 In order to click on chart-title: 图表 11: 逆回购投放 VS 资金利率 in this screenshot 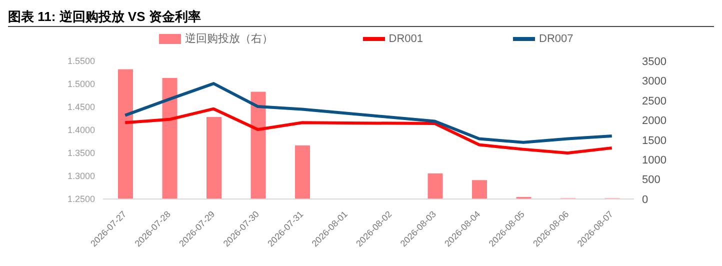, I will do `click(361, 17)`.